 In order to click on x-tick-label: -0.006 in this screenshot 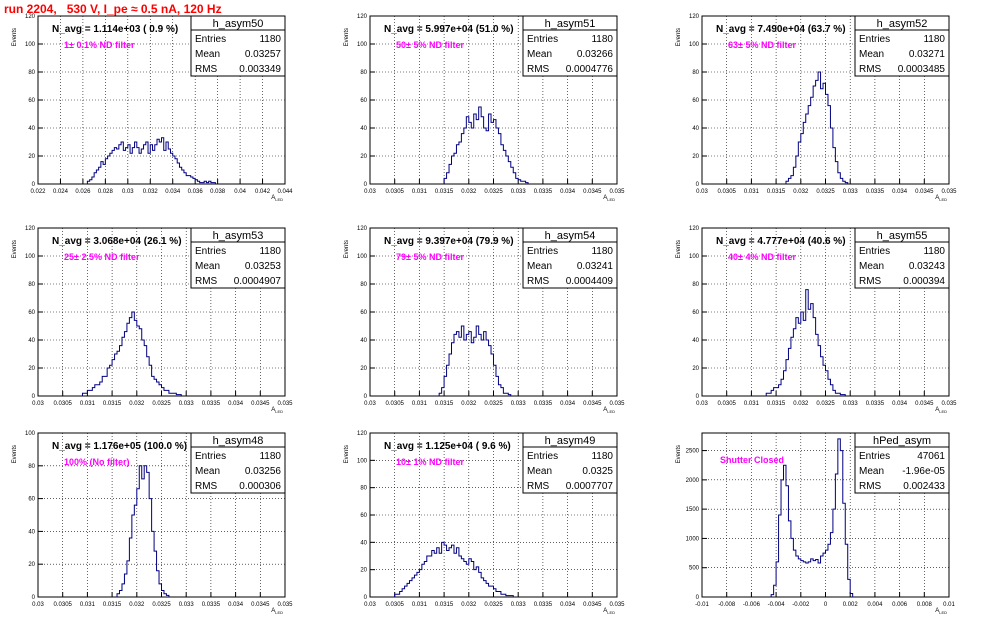, I will do `click(752, 605)`.